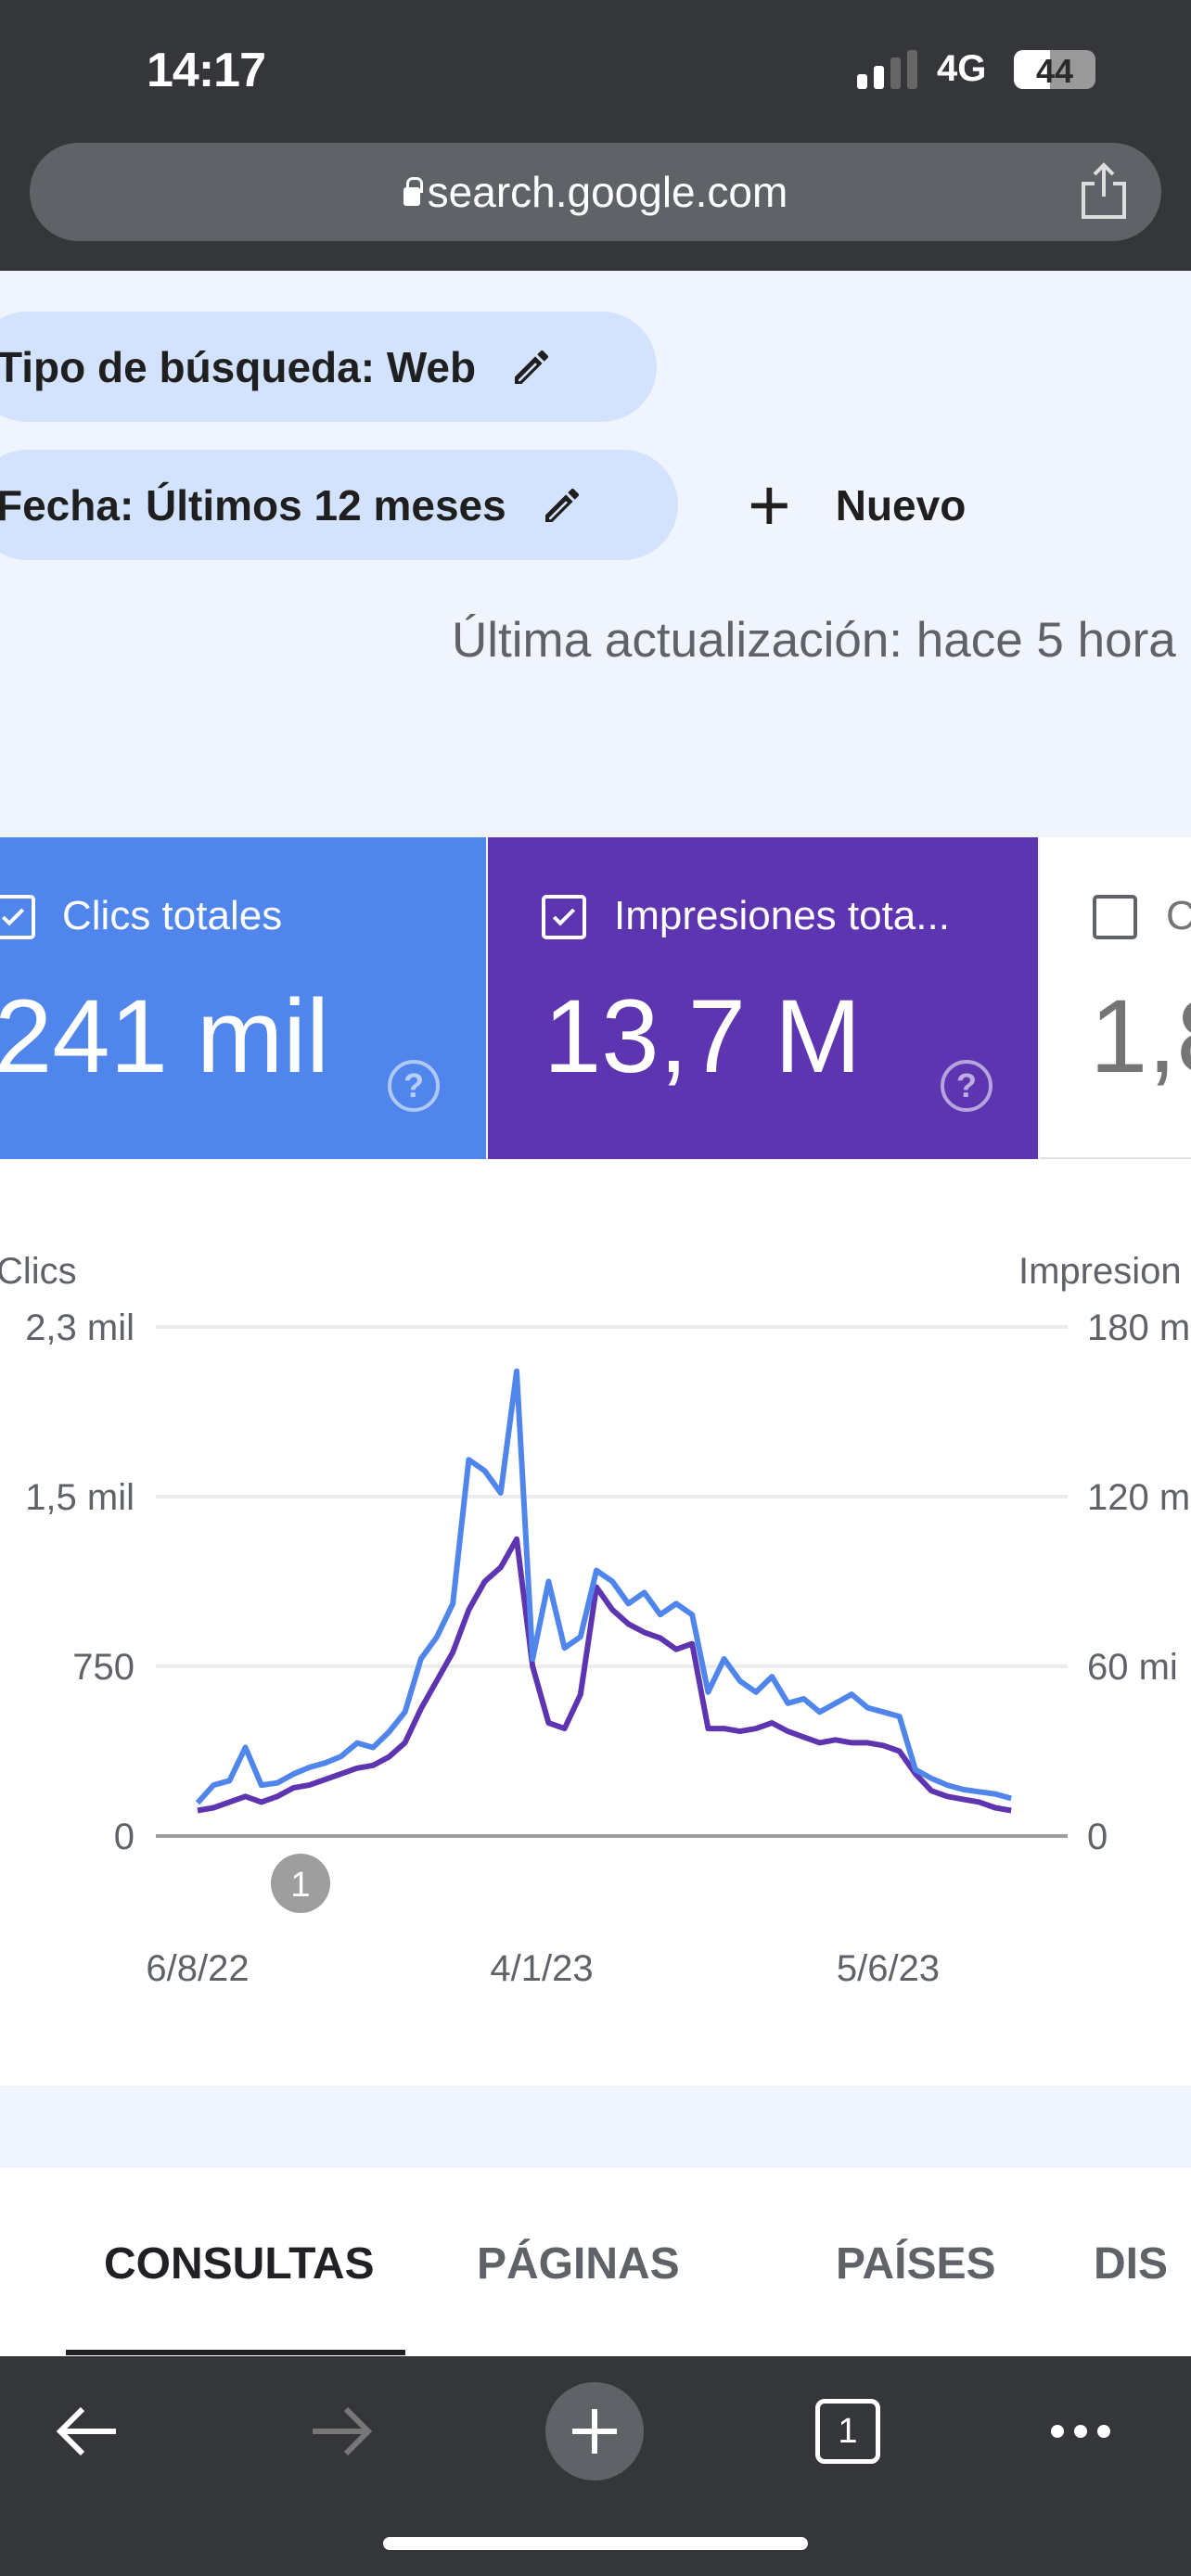  I want to click on back-arrow-icon, so click(86, 2431).